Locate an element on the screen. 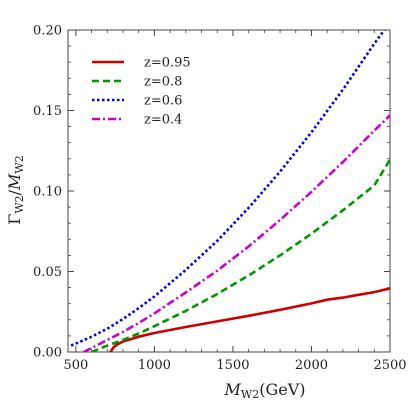 Image resolution: width=409 pixels, height=409 pixels. y-tick-label: 0.00 is located at coordinates (47, 353).